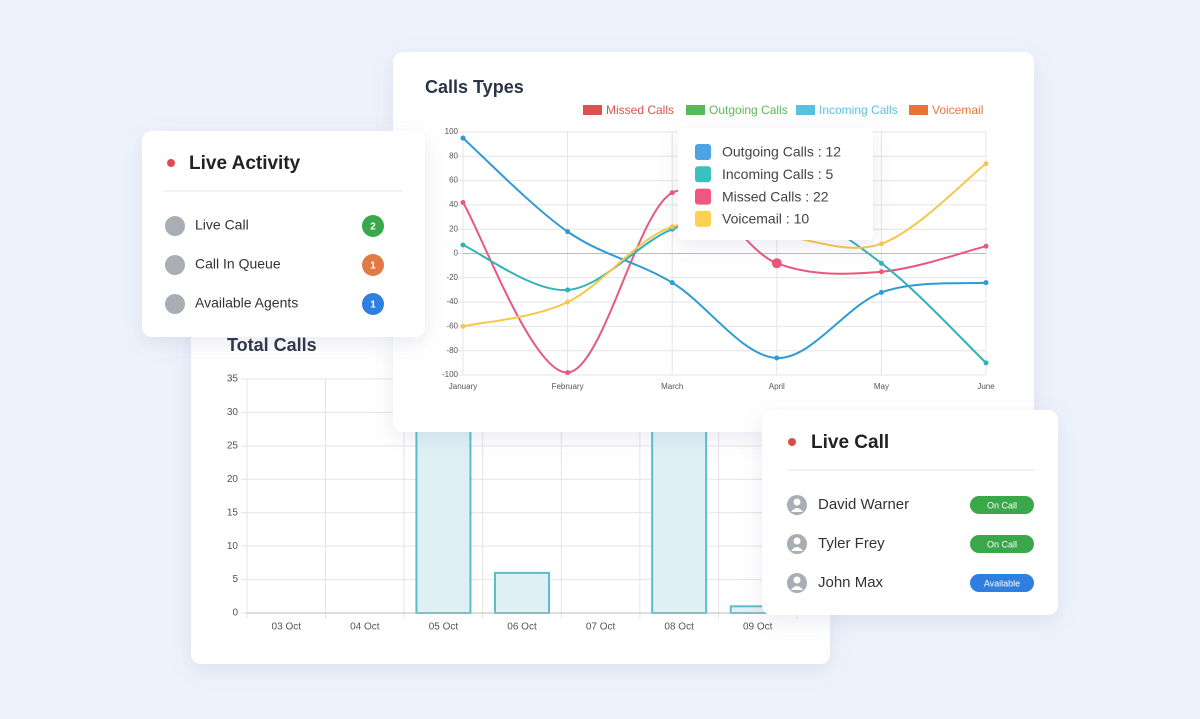  Describe the element at coordinates (233, 512) in the screenshot. I see `y-tick-label: 15` at that location.